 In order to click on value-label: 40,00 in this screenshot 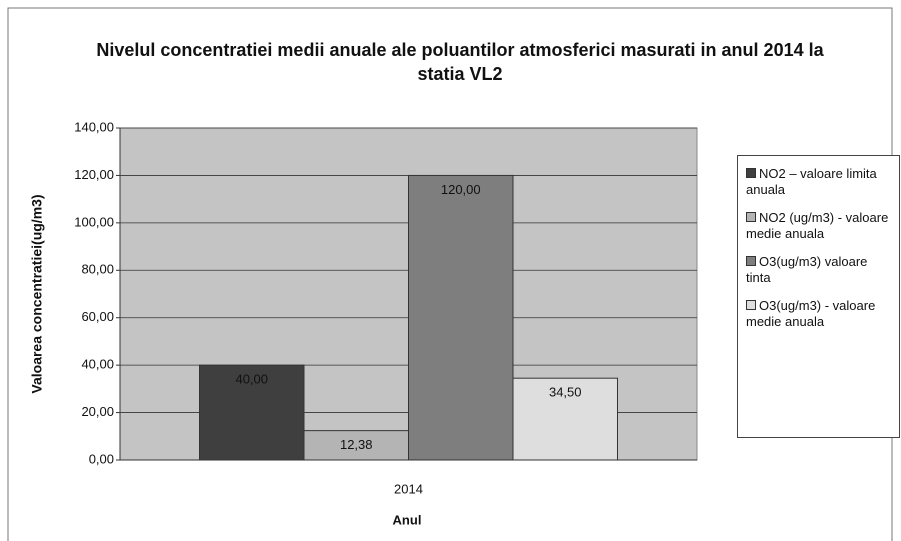, I will do `click(251, 379)`.